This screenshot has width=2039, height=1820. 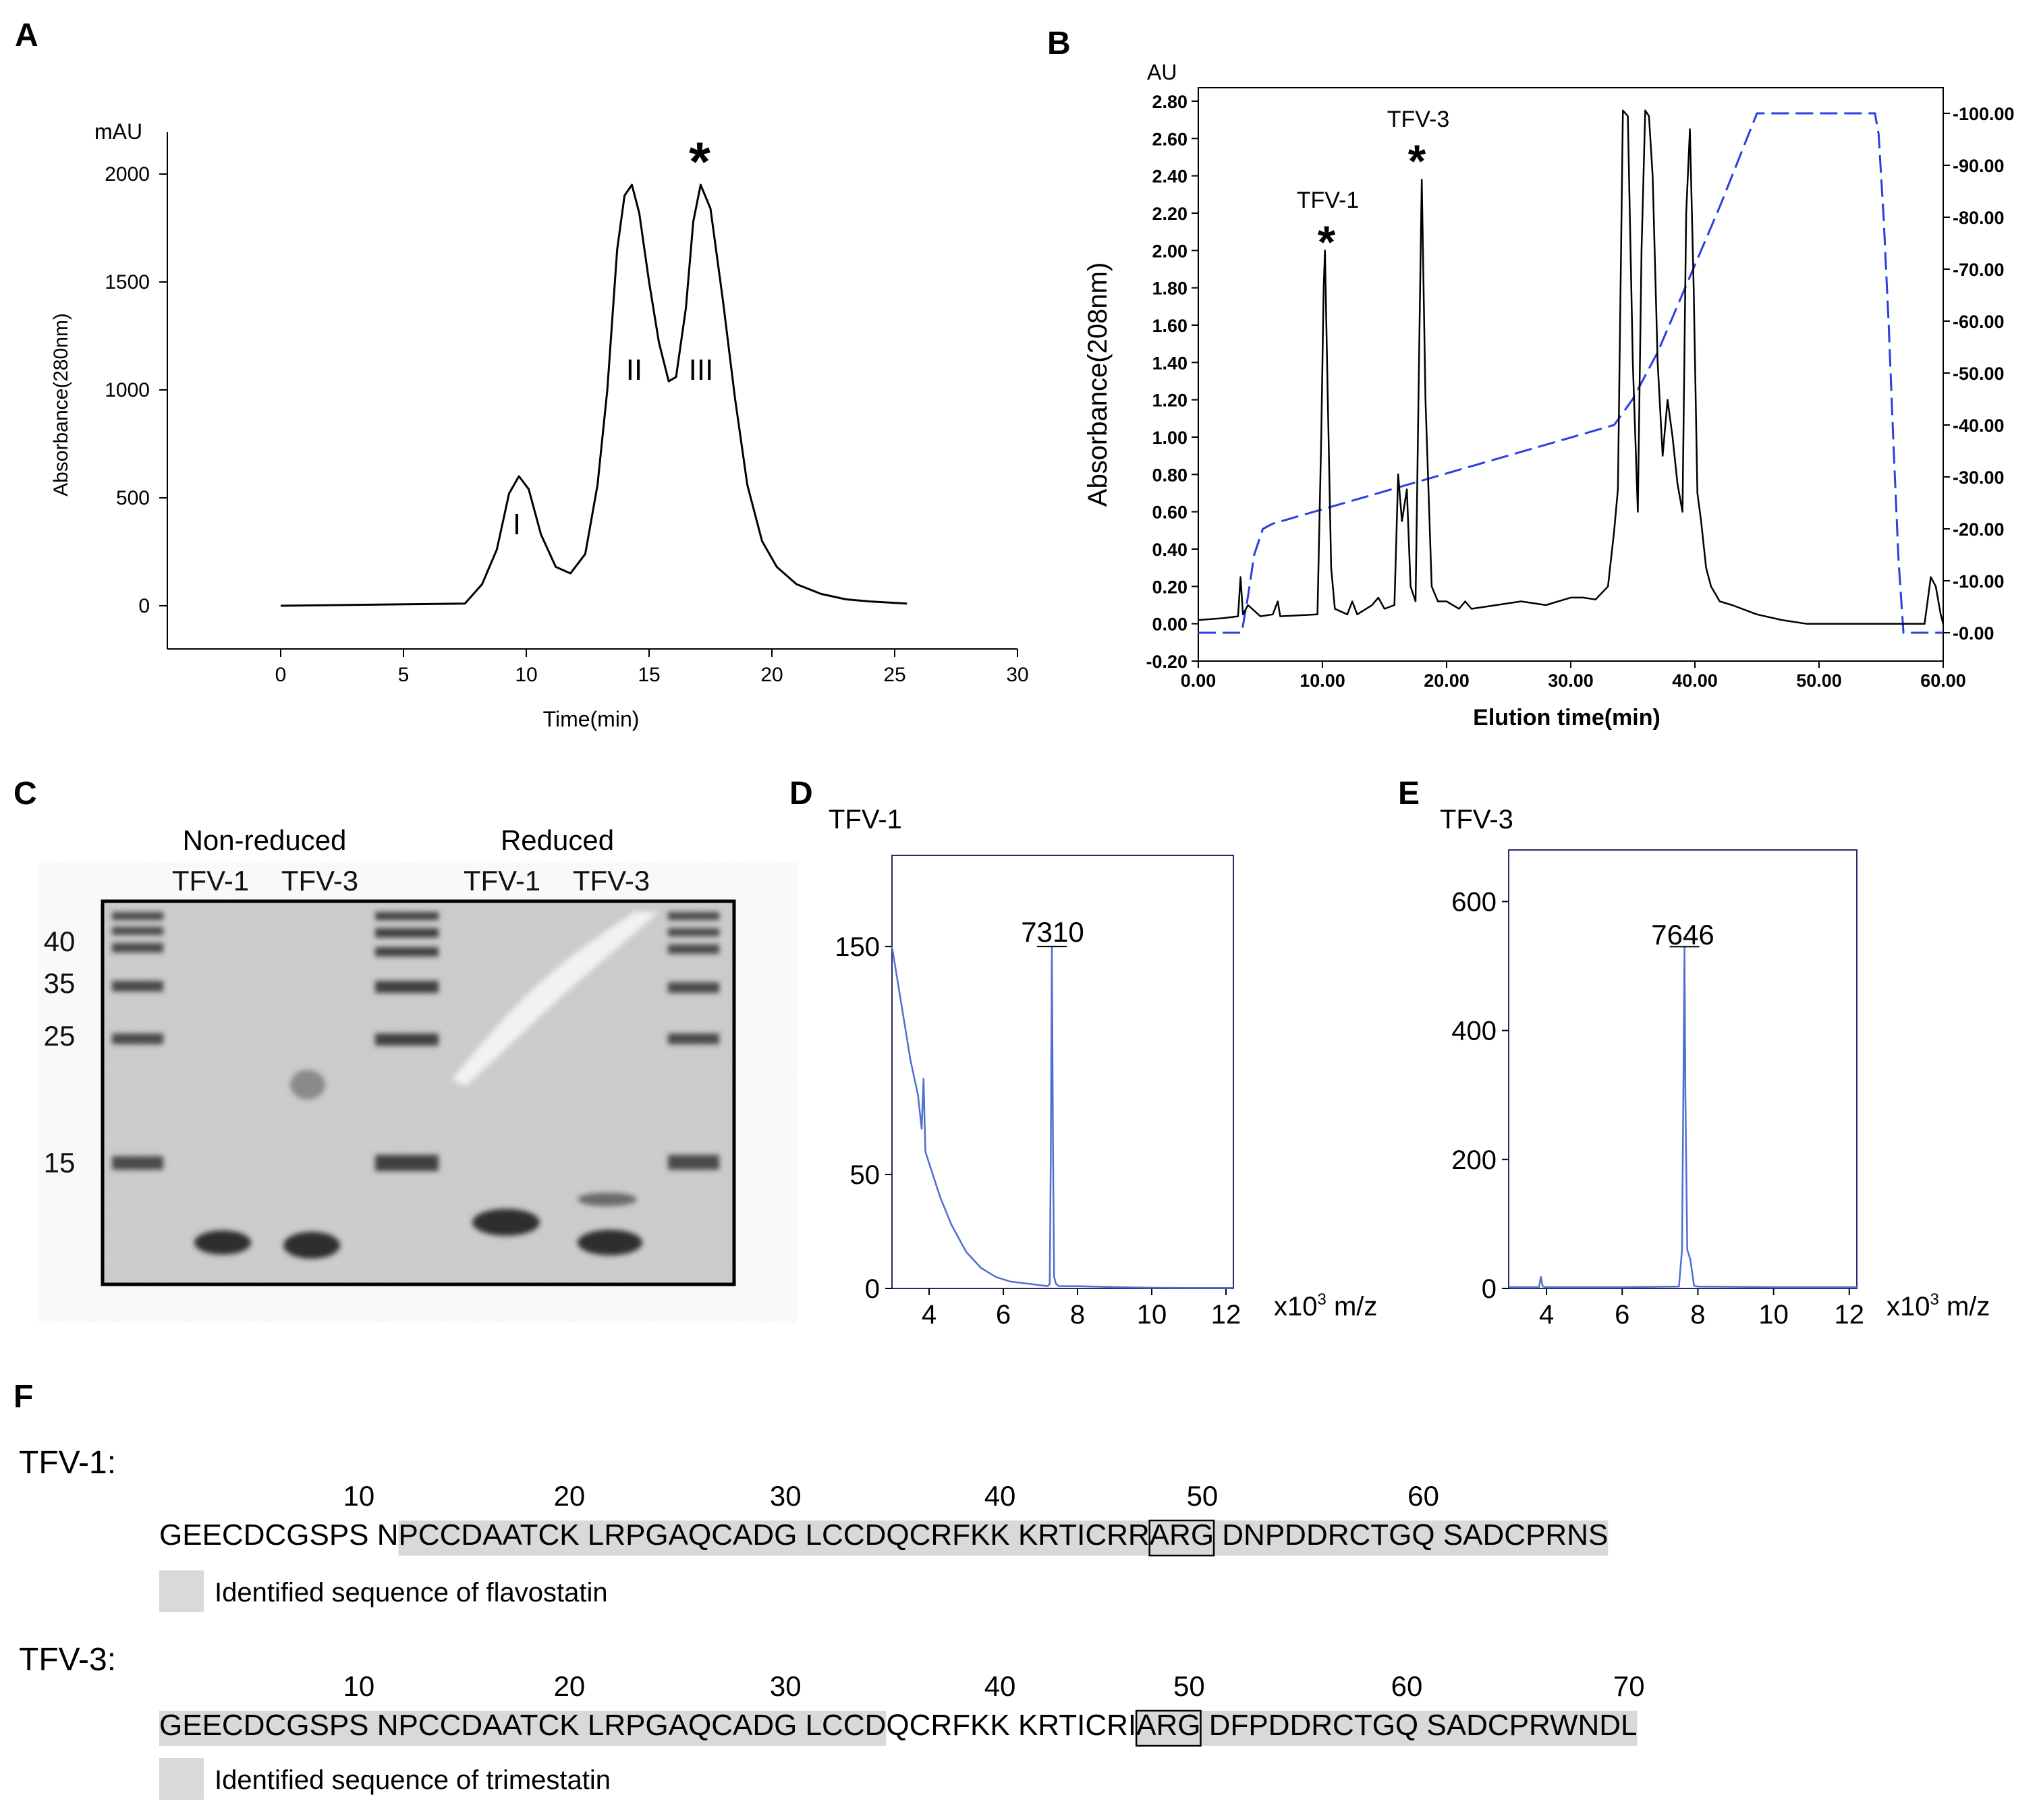 What do you see at coordinates (127, 174) in the screenshot?
I see `y-tick-label: 2000` at bounding box center [127, 174].